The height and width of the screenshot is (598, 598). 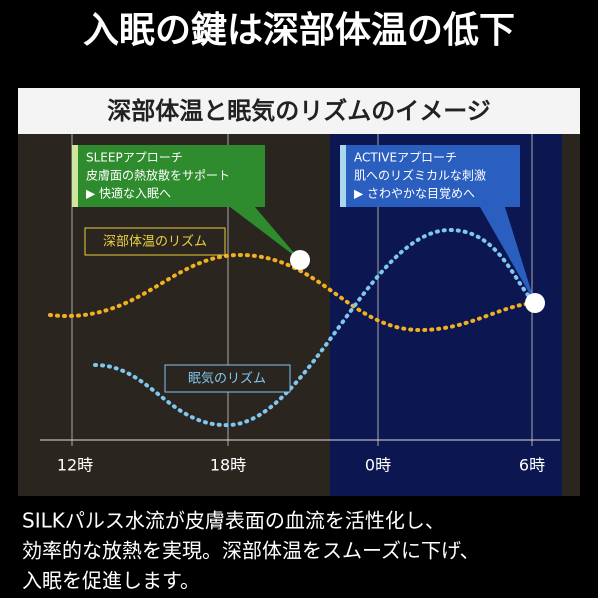 I want to click on body-text: SILKパルス水流が皮膚表面の血流を活性化し、, so click(x=233, y=521).